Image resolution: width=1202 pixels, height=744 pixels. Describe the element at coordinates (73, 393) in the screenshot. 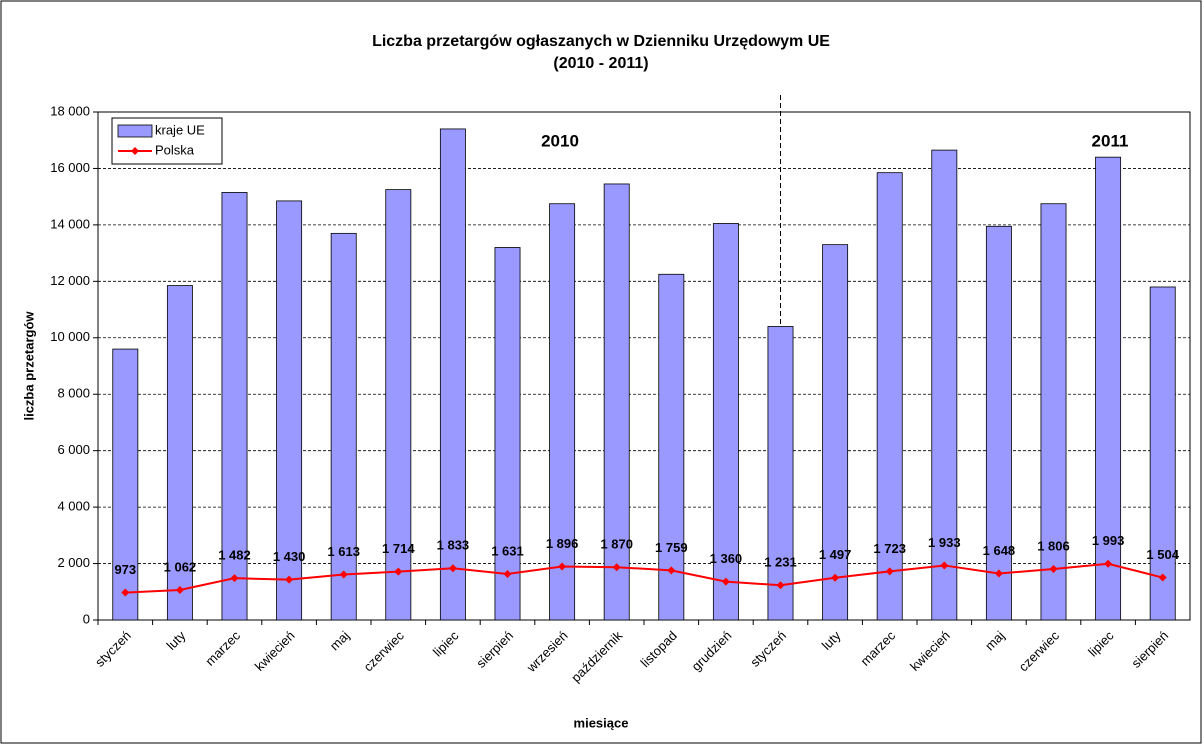

I see `y-tick-label: 8 000` at that location.